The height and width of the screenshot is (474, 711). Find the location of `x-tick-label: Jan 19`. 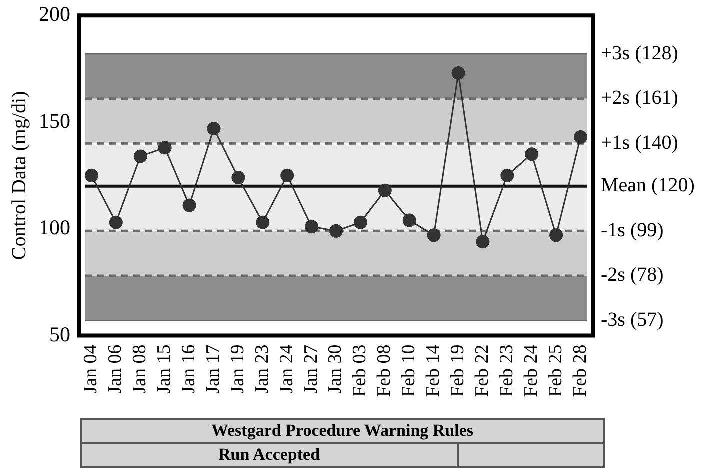

x-tick-label: Jan 19 is located at coordinates (237, 369).